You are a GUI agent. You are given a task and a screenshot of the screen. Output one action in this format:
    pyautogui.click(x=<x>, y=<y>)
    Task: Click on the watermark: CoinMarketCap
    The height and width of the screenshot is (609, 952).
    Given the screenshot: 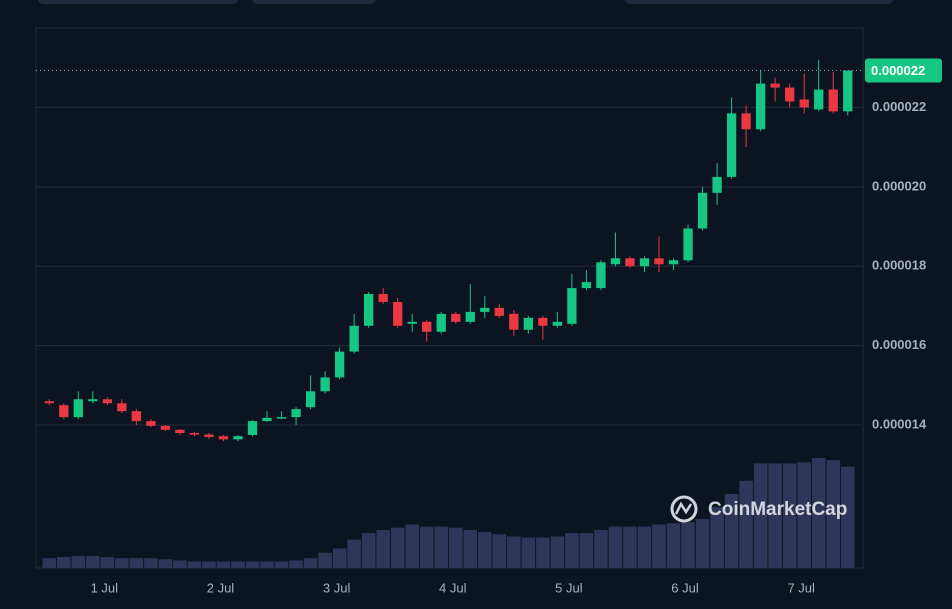 What is the action you would take?
    pyautogui.click(x=758, y=509)
    